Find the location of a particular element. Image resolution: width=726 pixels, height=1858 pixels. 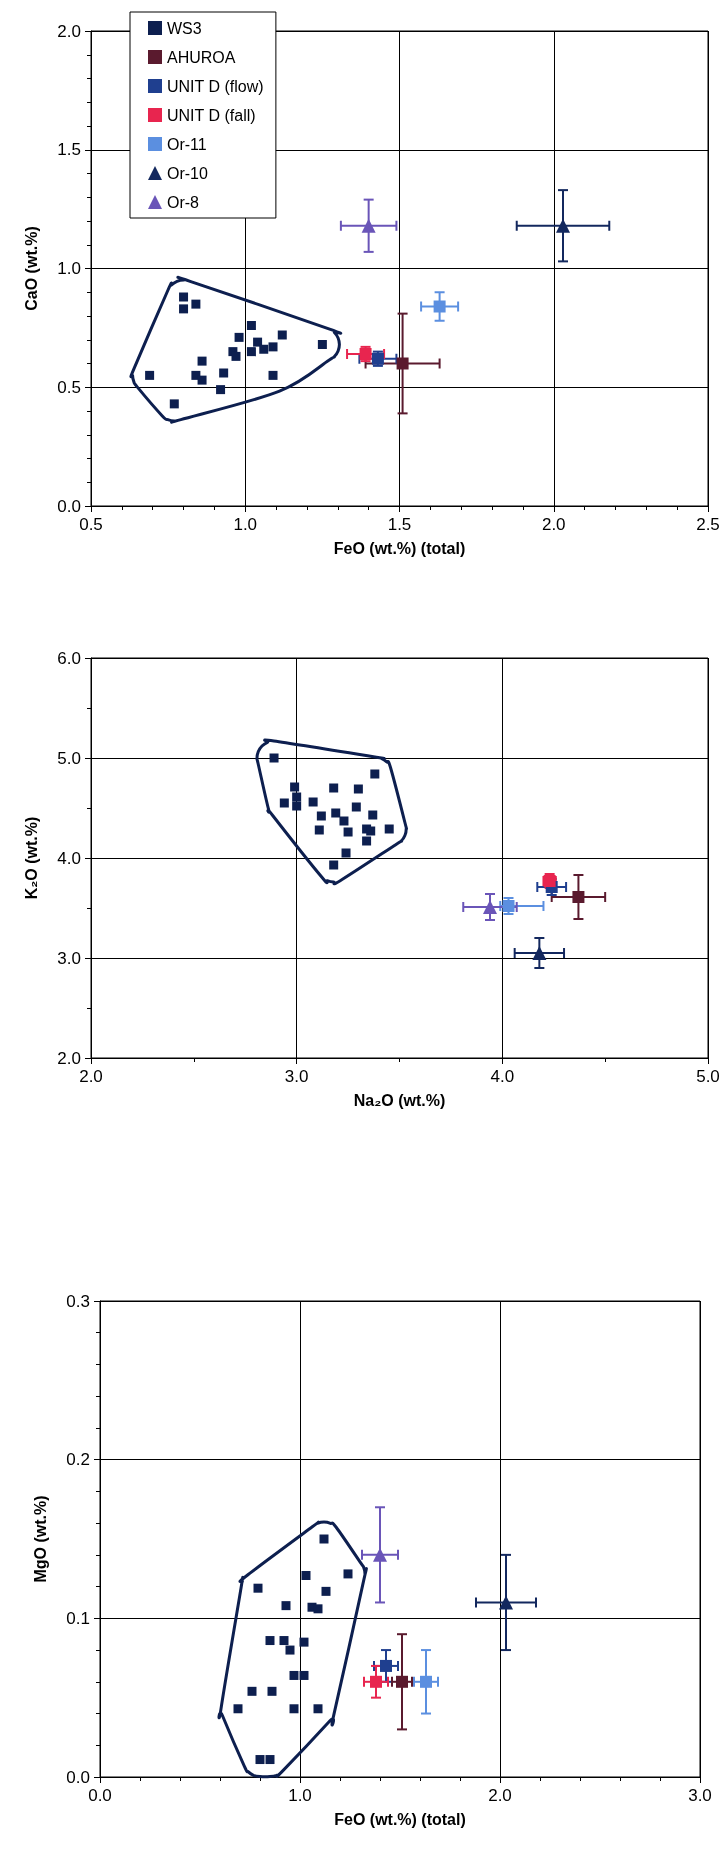

y-tick-label: 5.0 is located at coordinates (69, 758).